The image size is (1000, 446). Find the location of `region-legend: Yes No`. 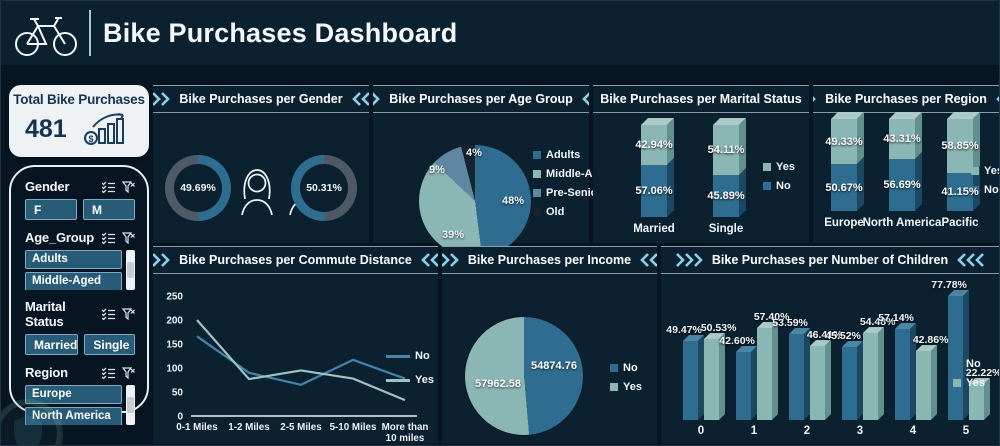

region-legend: Yes No is located at coordinates (985, 180).